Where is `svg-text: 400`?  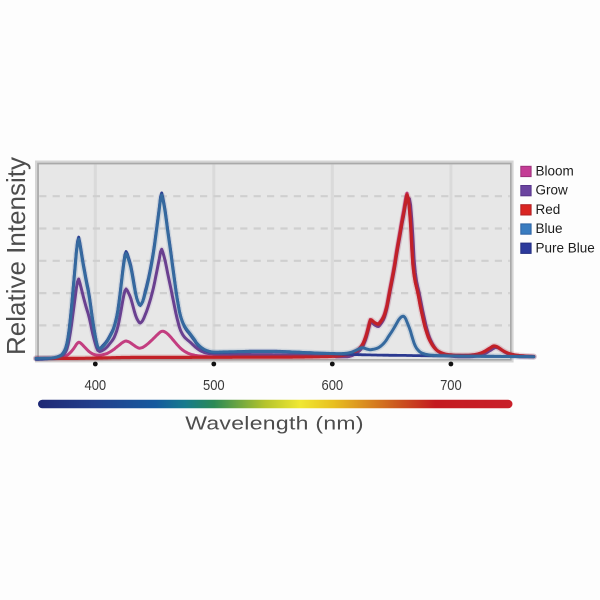
svg-text: 400 is located at coordinates (95, 385).